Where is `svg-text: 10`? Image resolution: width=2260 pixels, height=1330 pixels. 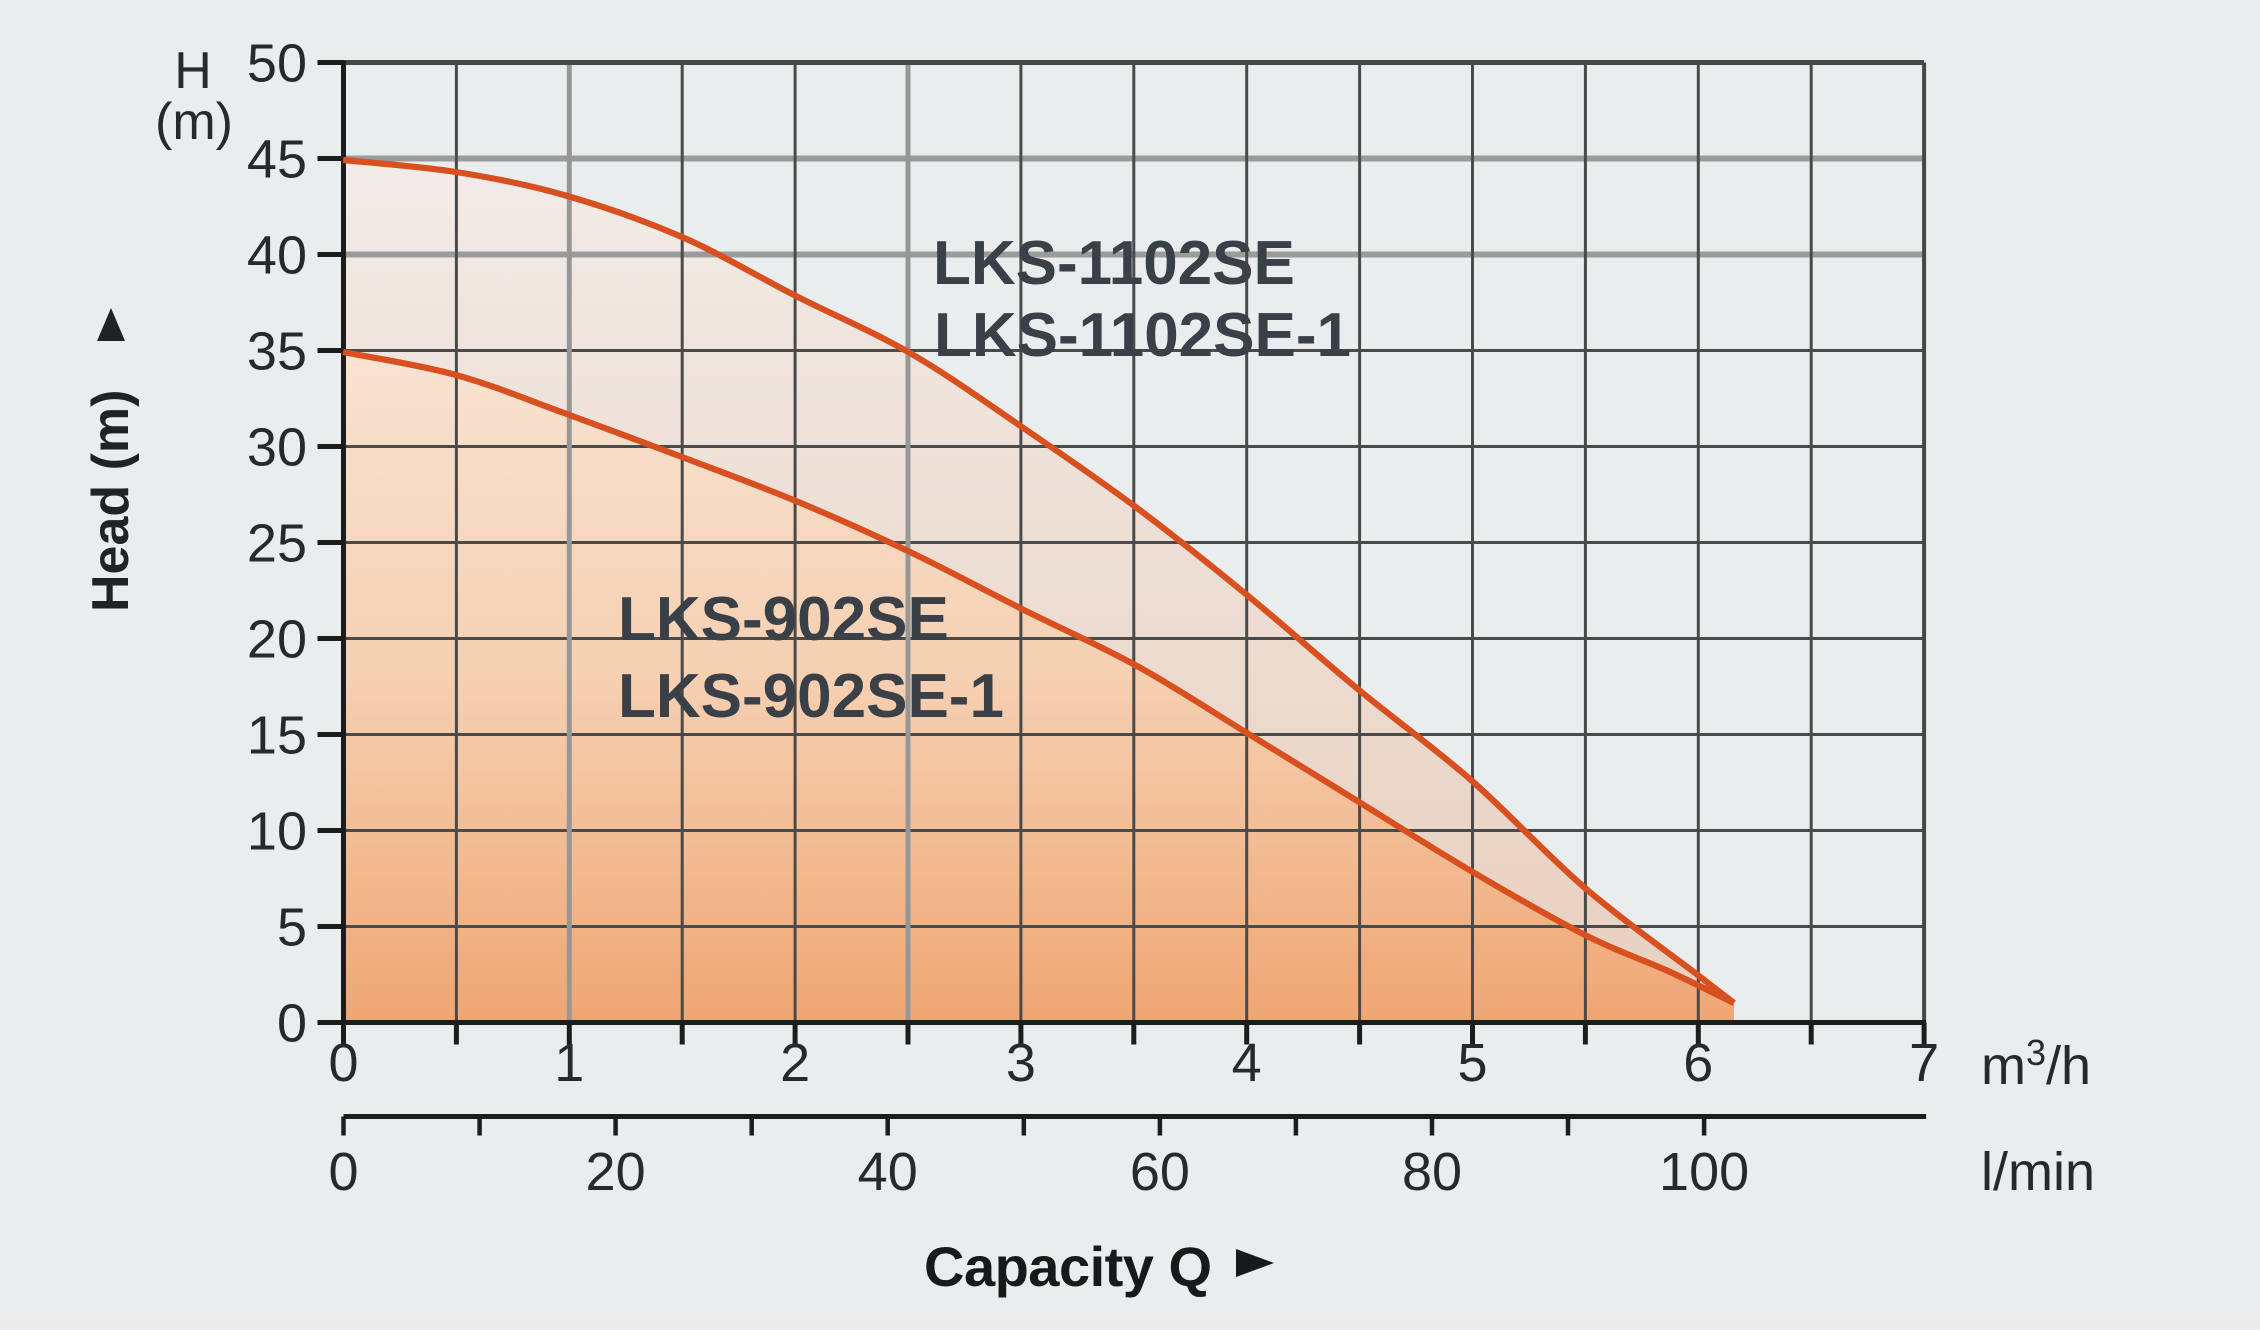
svg-text: 10 is located at coordinates (277, 832).